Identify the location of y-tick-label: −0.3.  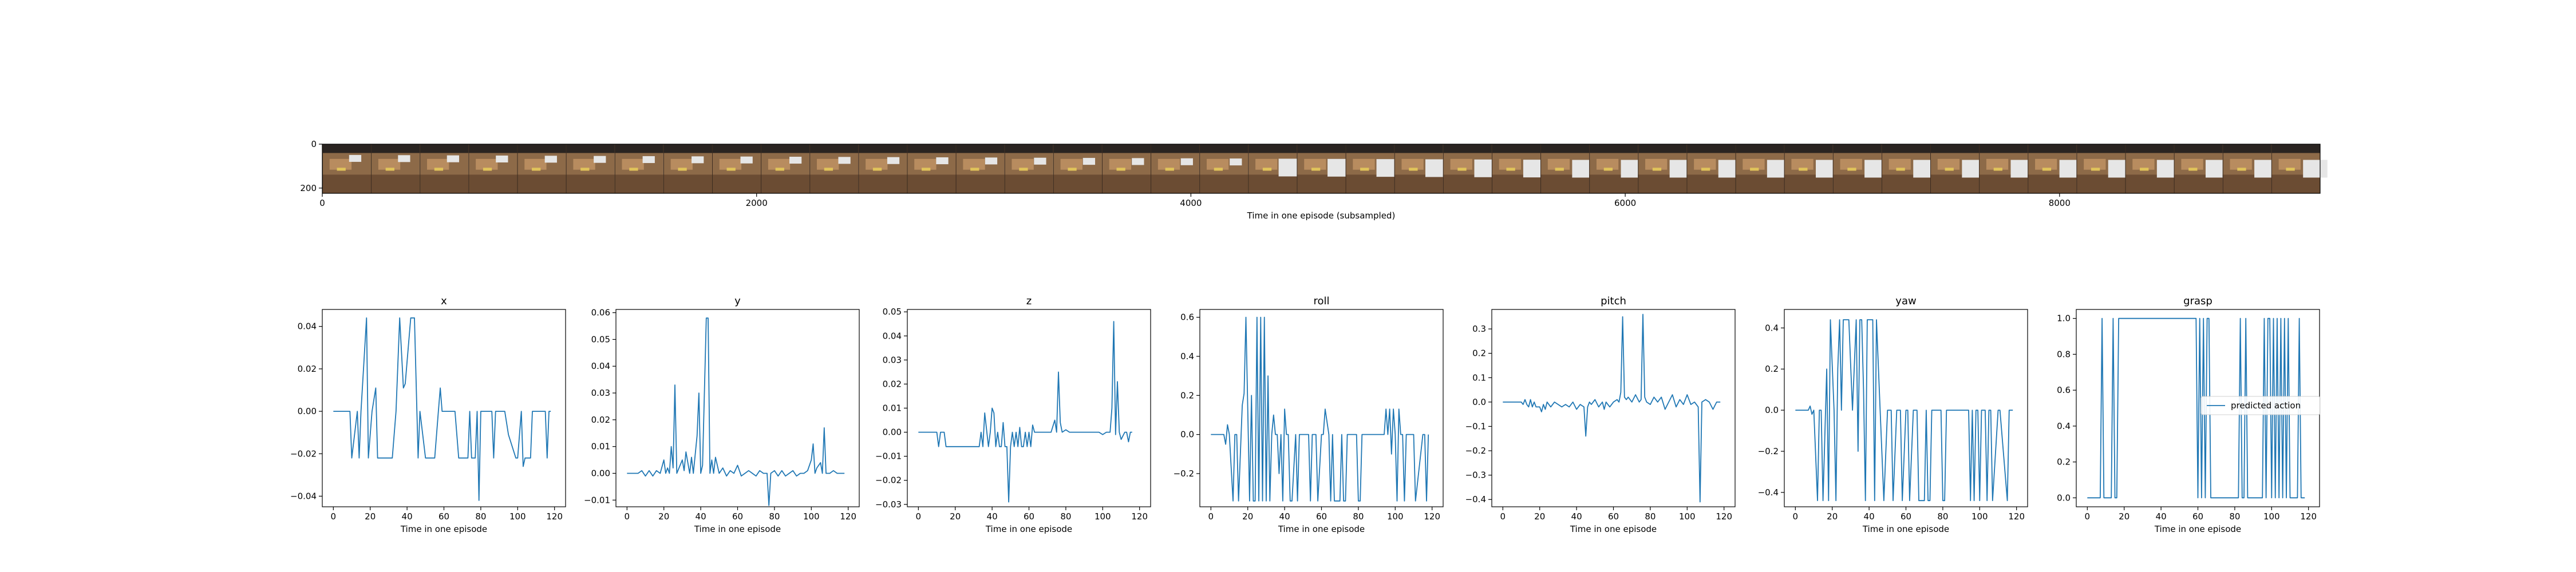
(1475, 475).